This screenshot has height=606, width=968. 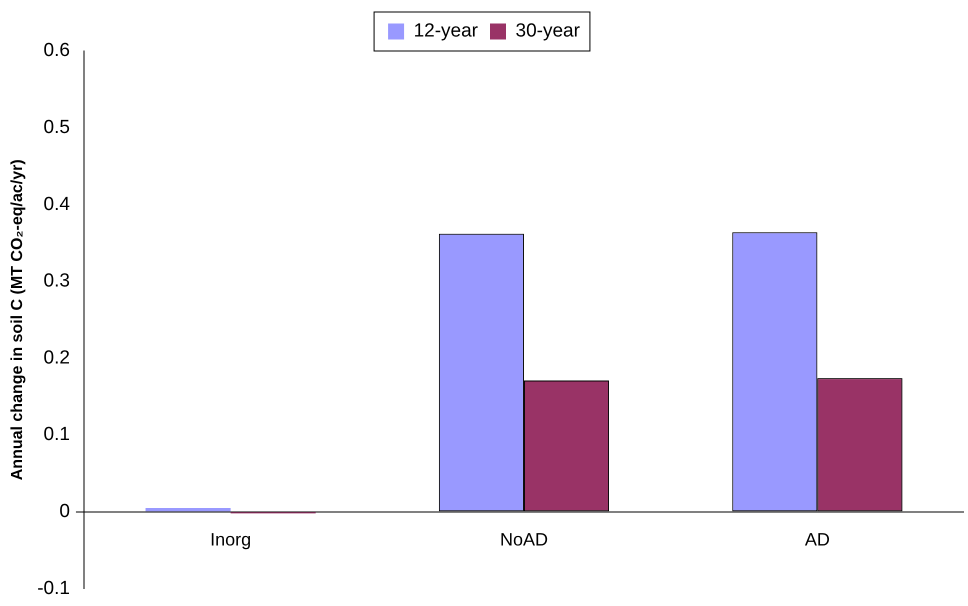 What do you see at coordinates (188, 510) in the screenshot?
I see `bar` at bounding box center [188, 510].